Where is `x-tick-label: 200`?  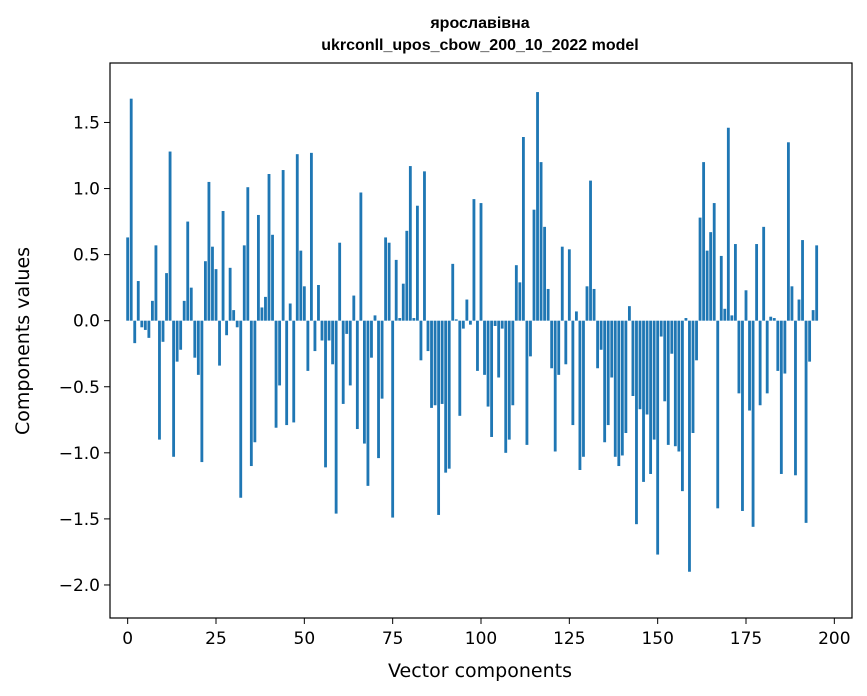 x-tick-label: 200 is located at coordinates (834, 639).